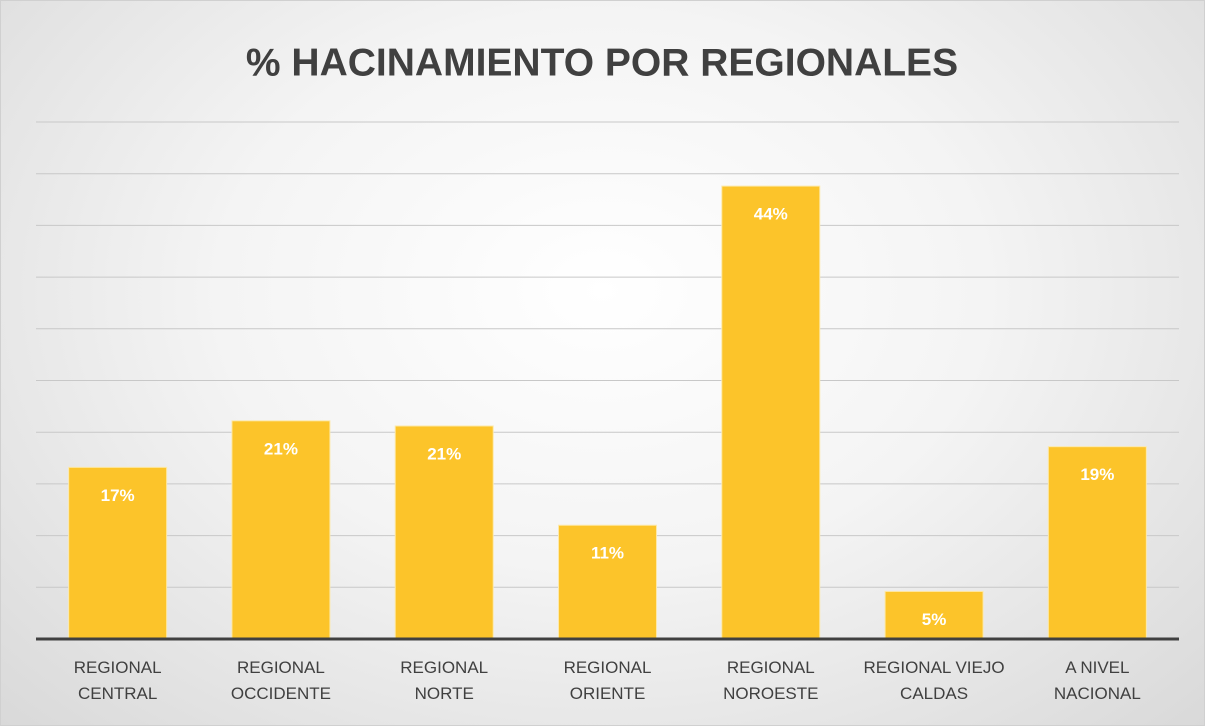 The height and width of the screenshot is (726, 1205). I want to click on data-label: 5%, so click(934, 619).